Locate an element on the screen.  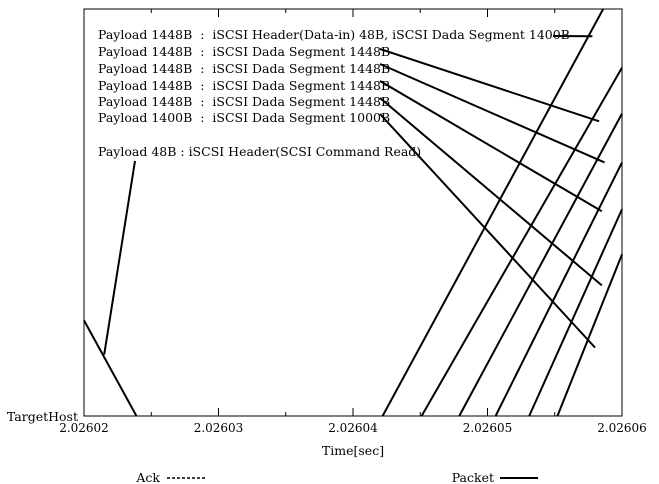
x-tick-label-1: 2.02603 is located at coordinates (219, 428).